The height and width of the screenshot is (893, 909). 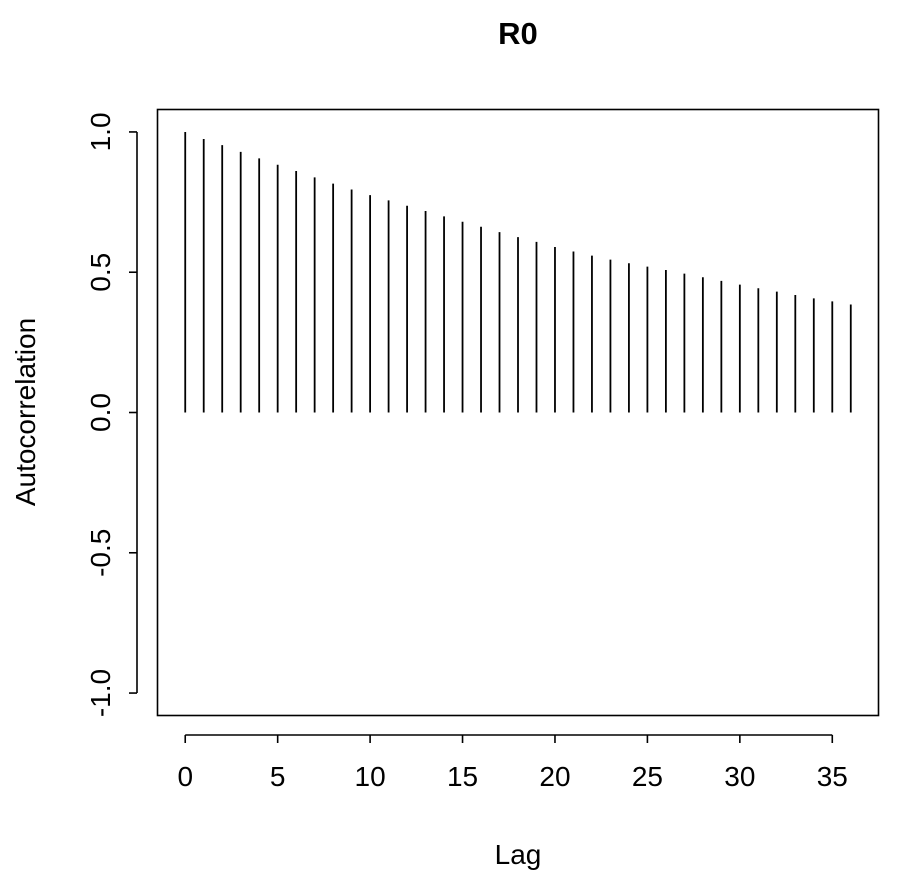 I want to click on y-tick-label: 1.0, so click(x=100, y=131).